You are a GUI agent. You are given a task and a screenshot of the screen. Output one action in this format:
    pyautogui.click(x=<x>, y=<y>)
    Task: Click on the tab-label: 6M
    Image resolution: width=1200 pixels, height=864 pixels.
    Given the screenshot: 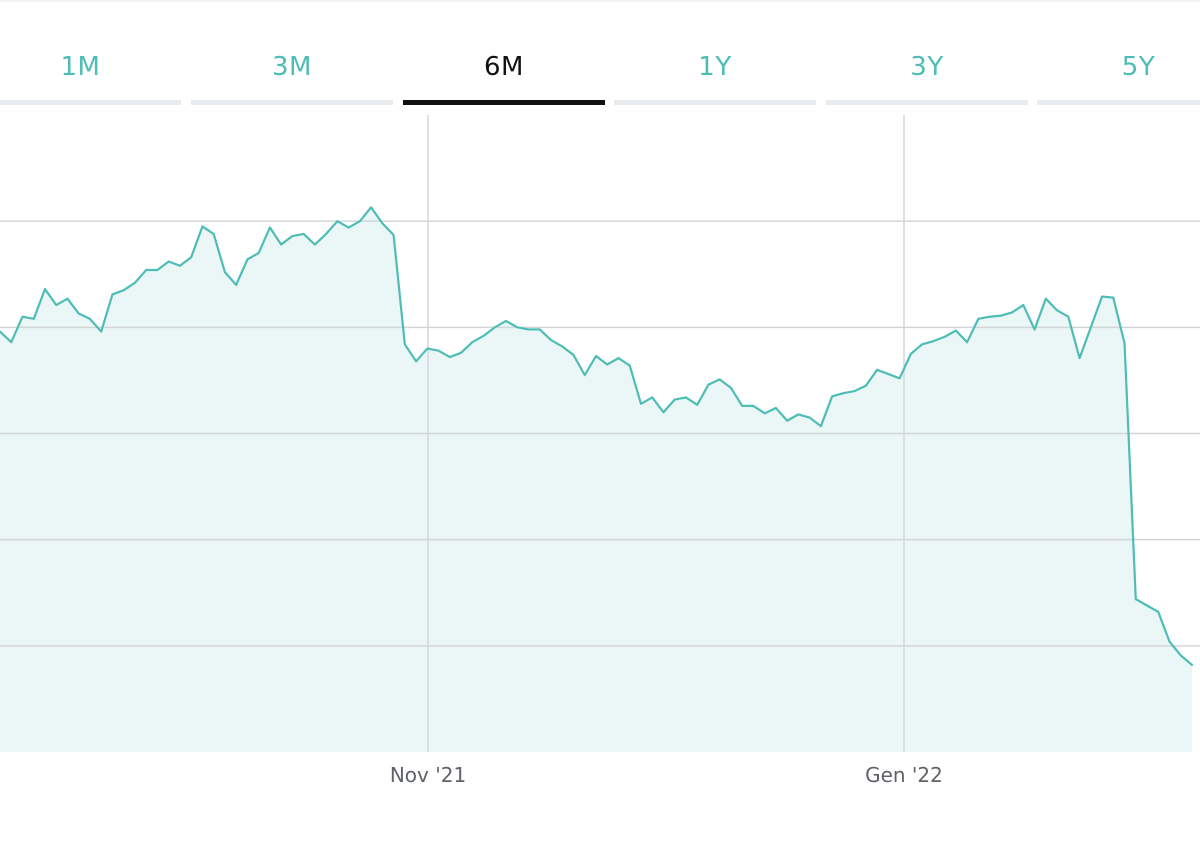 What is the action you would take?
    pyautogui.click(x=504, y=67)
    